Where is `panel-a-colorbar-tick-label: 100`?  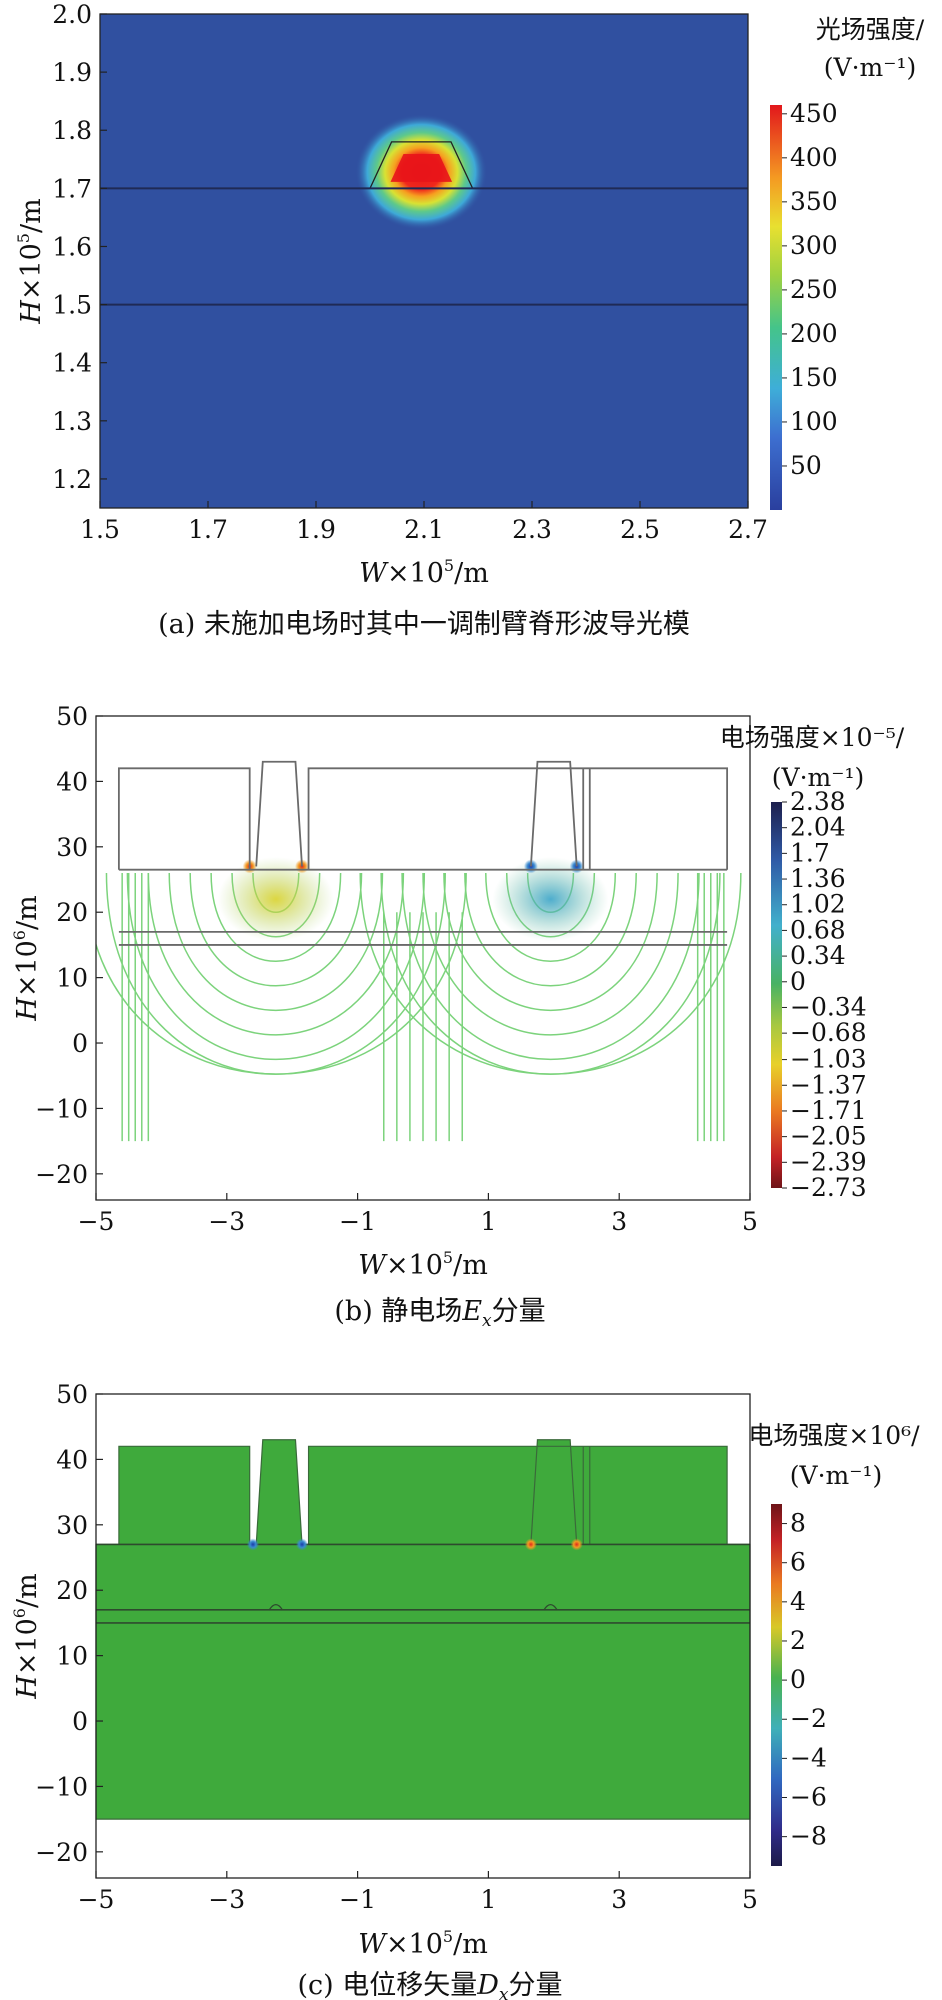
panel-a-colorbar-tick-label: 100 is located at coordinates (814, 421).